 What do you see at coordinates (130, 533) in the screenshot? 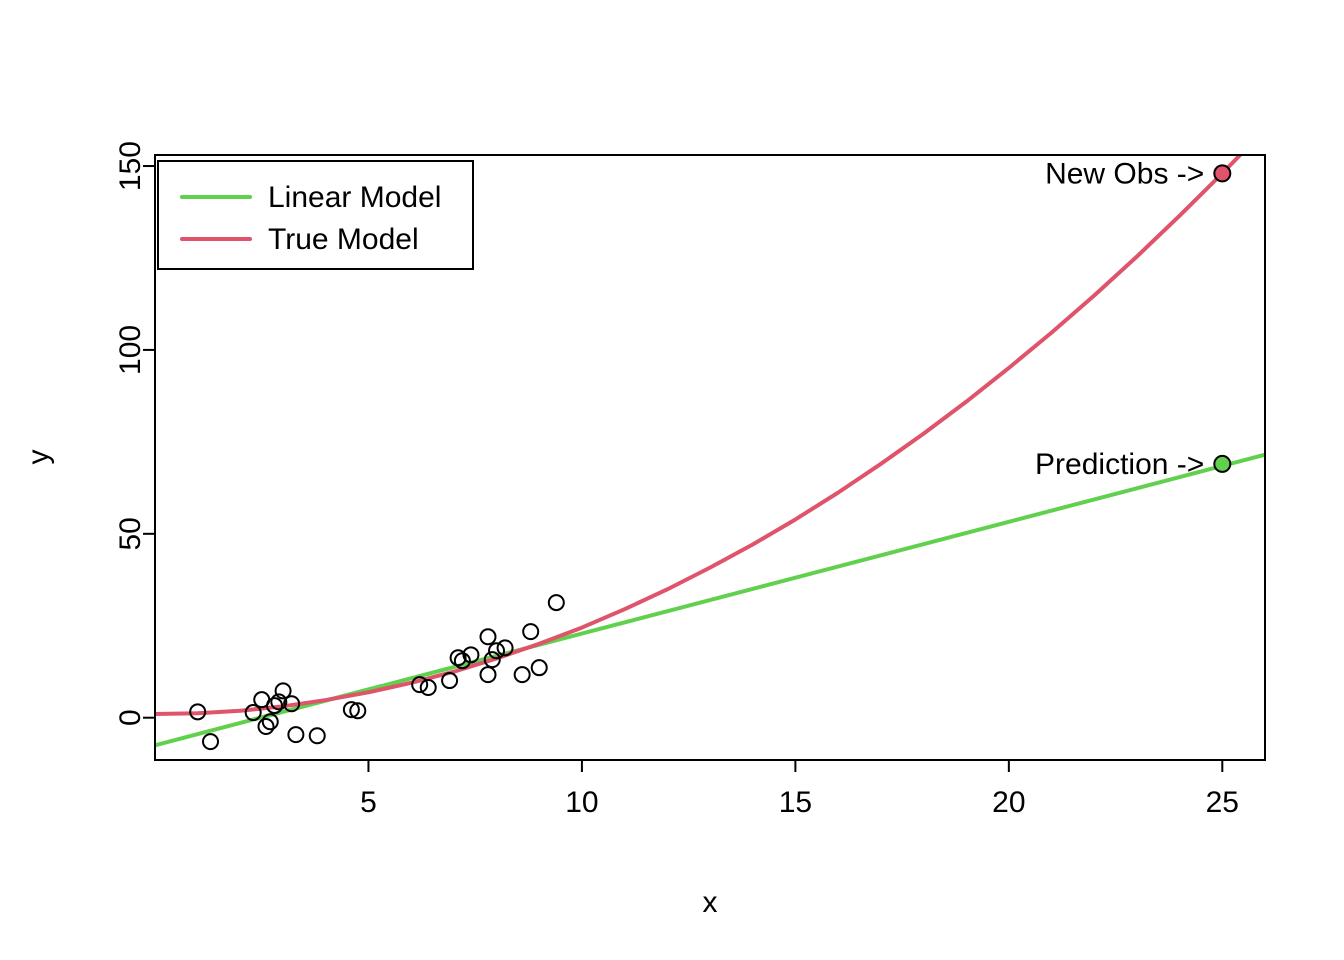
I see `y-axis-tick-label: 50` at bounding box center [130, 533].